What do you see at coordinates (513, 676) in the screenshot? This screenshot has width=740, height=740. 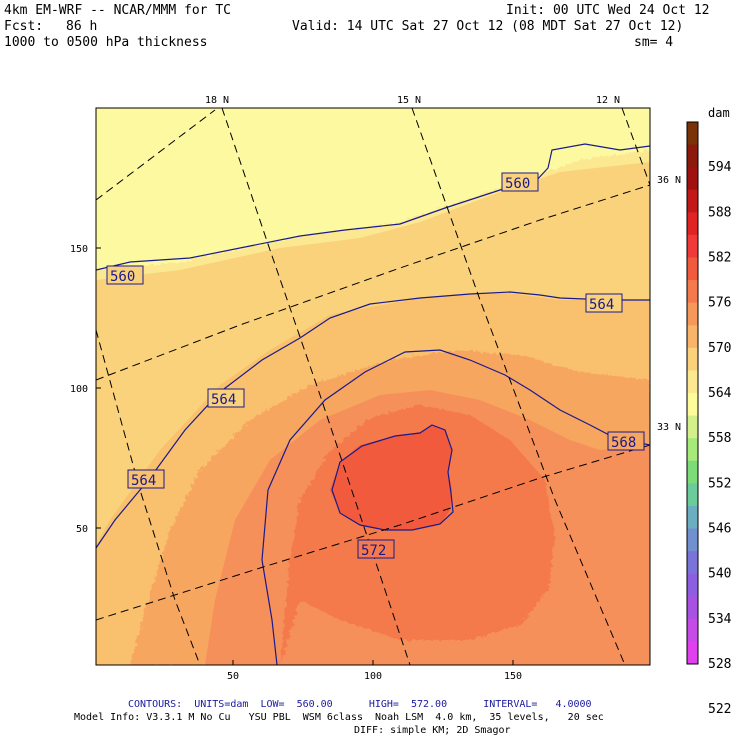 I see `x-tick-label: 150` at bounding box center [513, 676].